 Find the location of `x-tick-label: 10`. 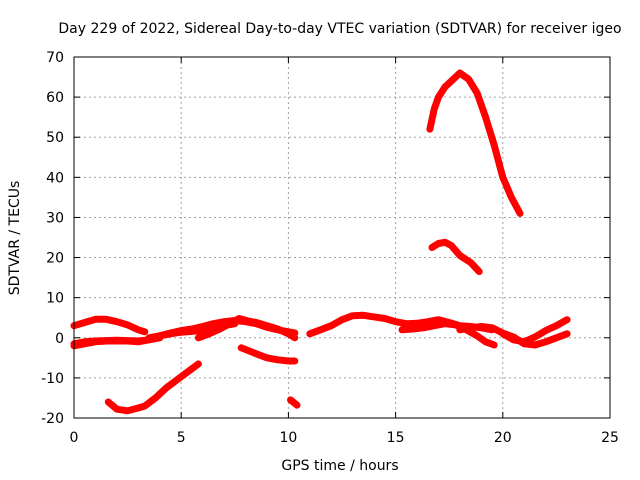

x-tick-label: 10 is located at coordinates (288, 438).